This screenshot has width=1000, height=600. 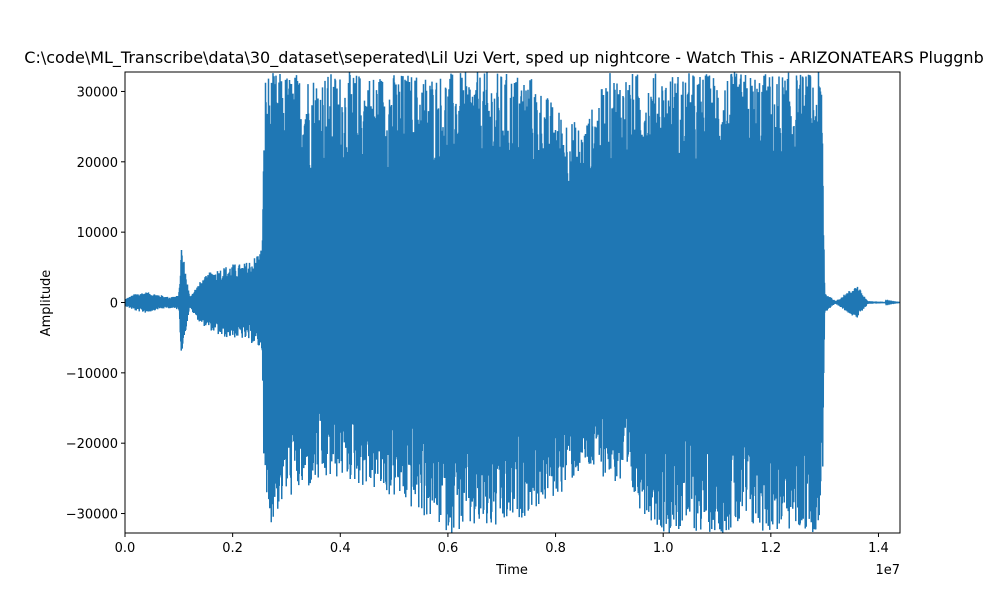 What do you see at coordinates (232, 548) in the screenshot?
I see `x-tick-label: 0.2` at bounding box center [232, 548].